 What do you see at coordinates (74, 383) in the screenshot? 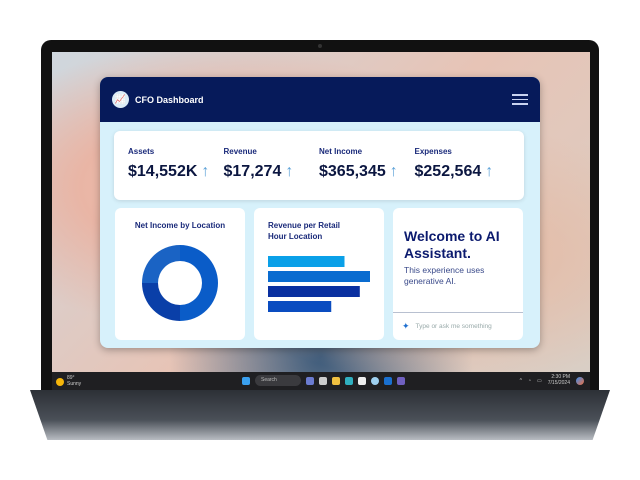
I see `weather-desc: Sunny` at bounding box center [74, 383].